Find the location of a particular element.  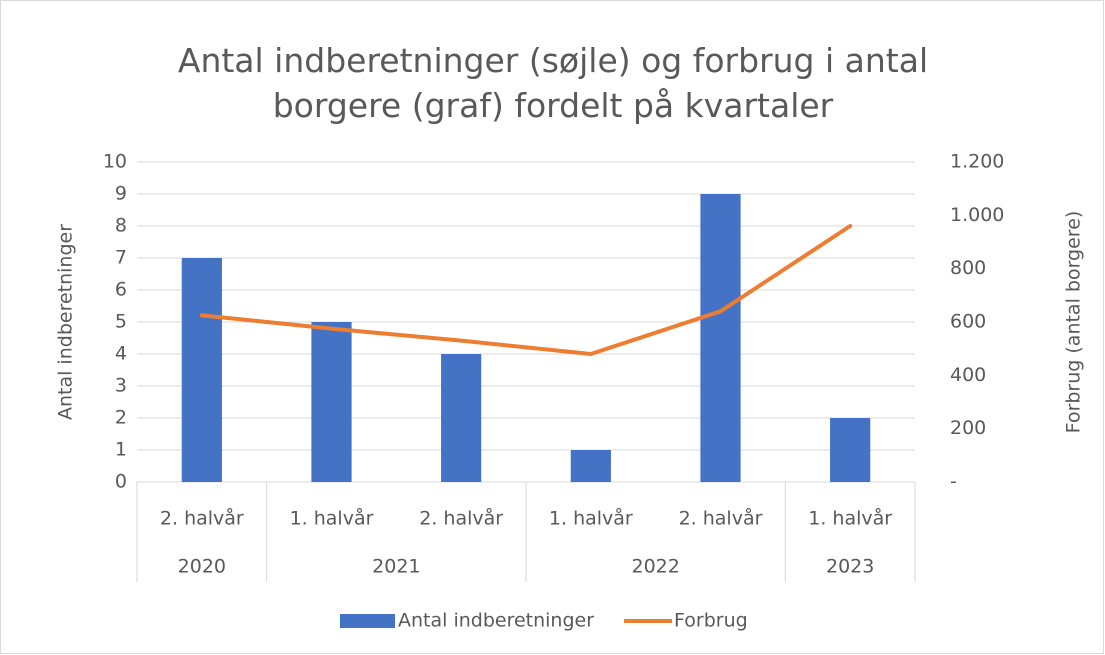

x-group-label: 2021 is located at coordinates (396, 567).